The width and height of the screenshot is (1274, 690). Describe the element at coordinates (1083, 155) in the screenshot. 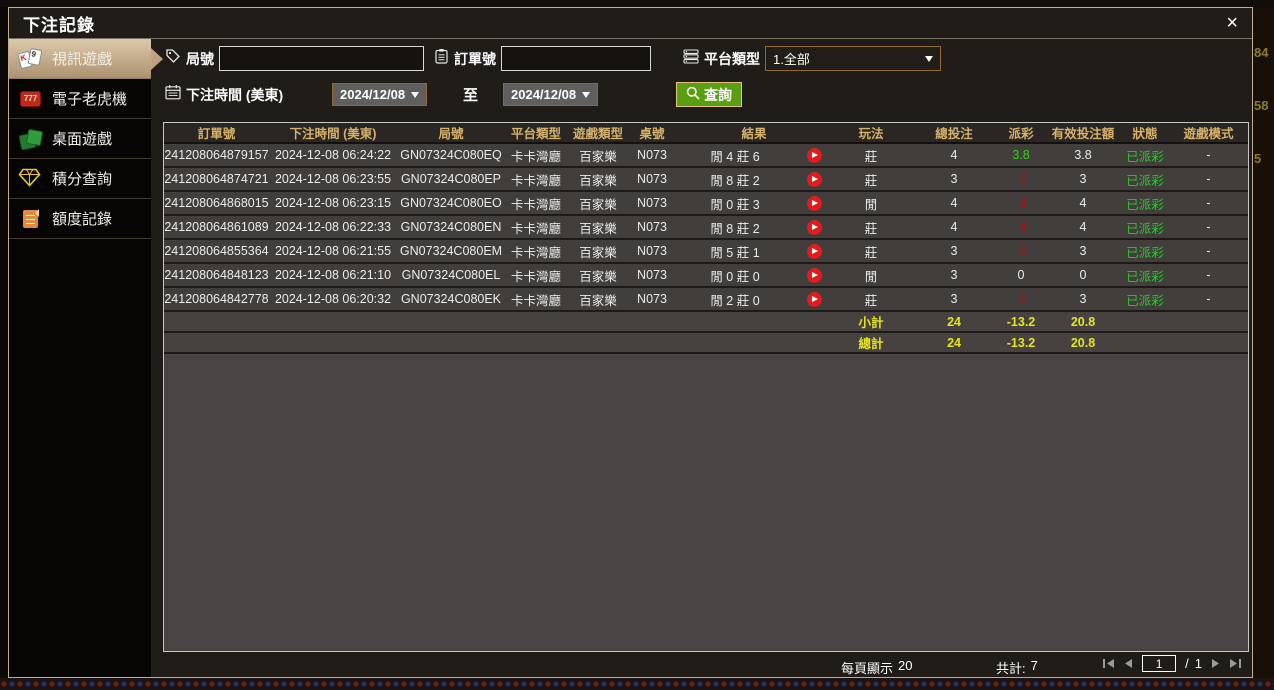

I see `cell-valid-bet: 3.8` at that location.